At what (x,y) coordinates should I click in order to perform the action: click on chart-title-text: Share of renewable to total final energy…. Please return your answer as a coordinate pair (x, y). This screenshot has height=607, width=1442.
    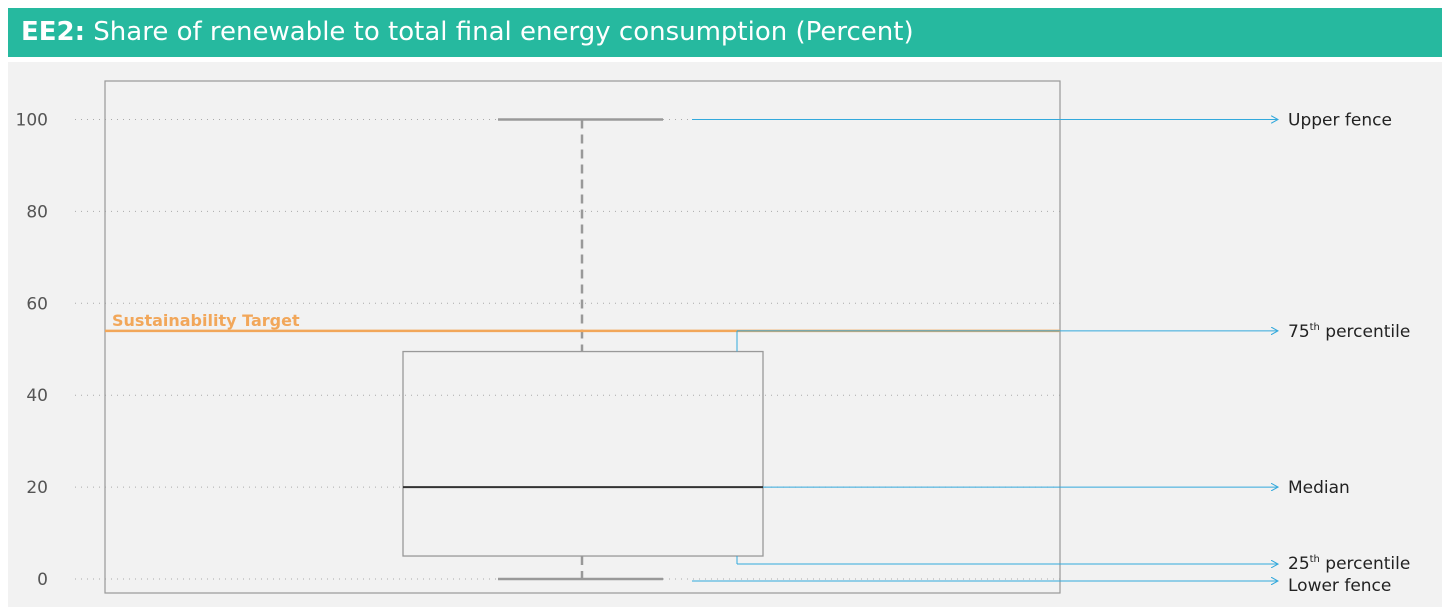
    Looking at the image, I should click on (503, 32).